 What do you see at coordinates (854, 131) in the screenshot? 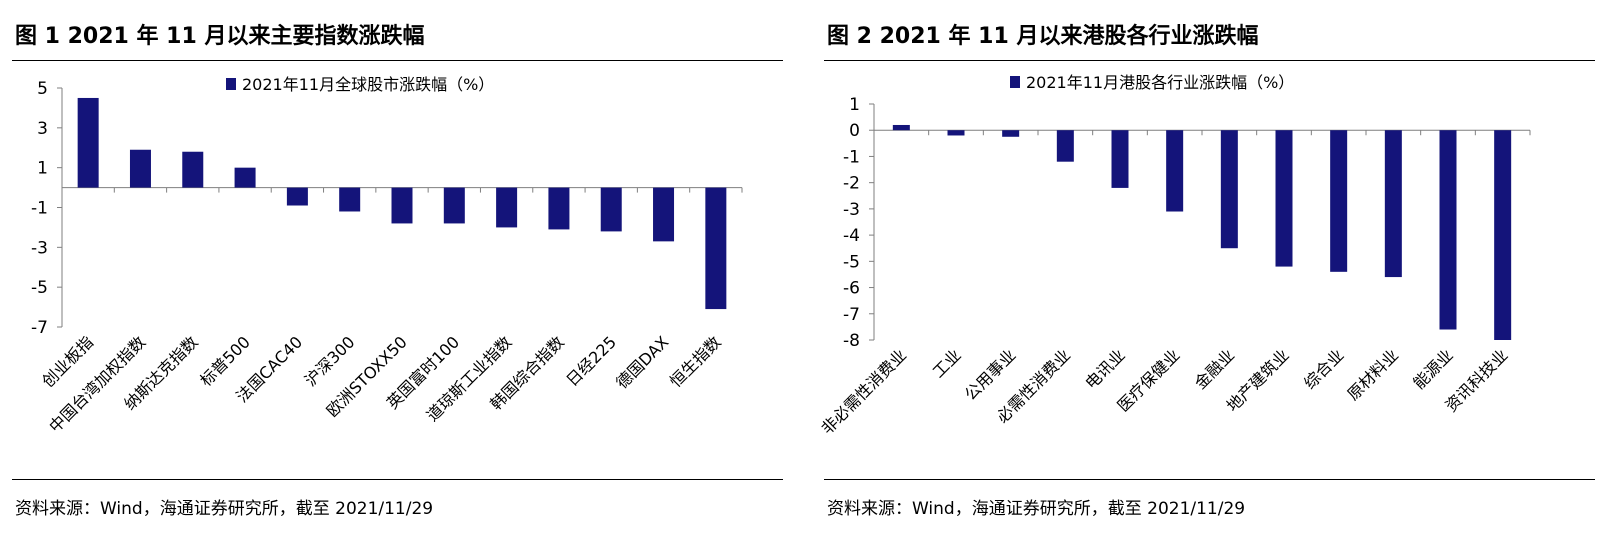
I see `y-tick-label: 0` at bounding box center [854, 131].